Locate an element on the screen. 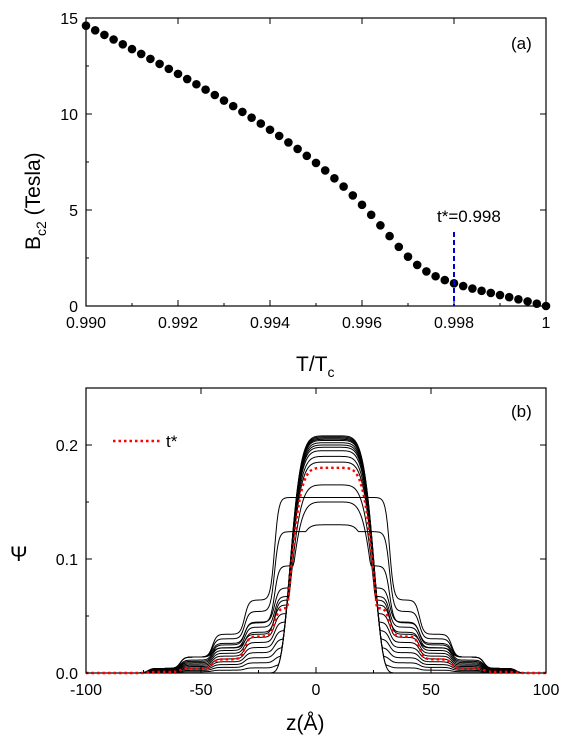 The width and height of the screenshot is (569, 738). y-tick-label: 0 is located at coordinates (73, 307).